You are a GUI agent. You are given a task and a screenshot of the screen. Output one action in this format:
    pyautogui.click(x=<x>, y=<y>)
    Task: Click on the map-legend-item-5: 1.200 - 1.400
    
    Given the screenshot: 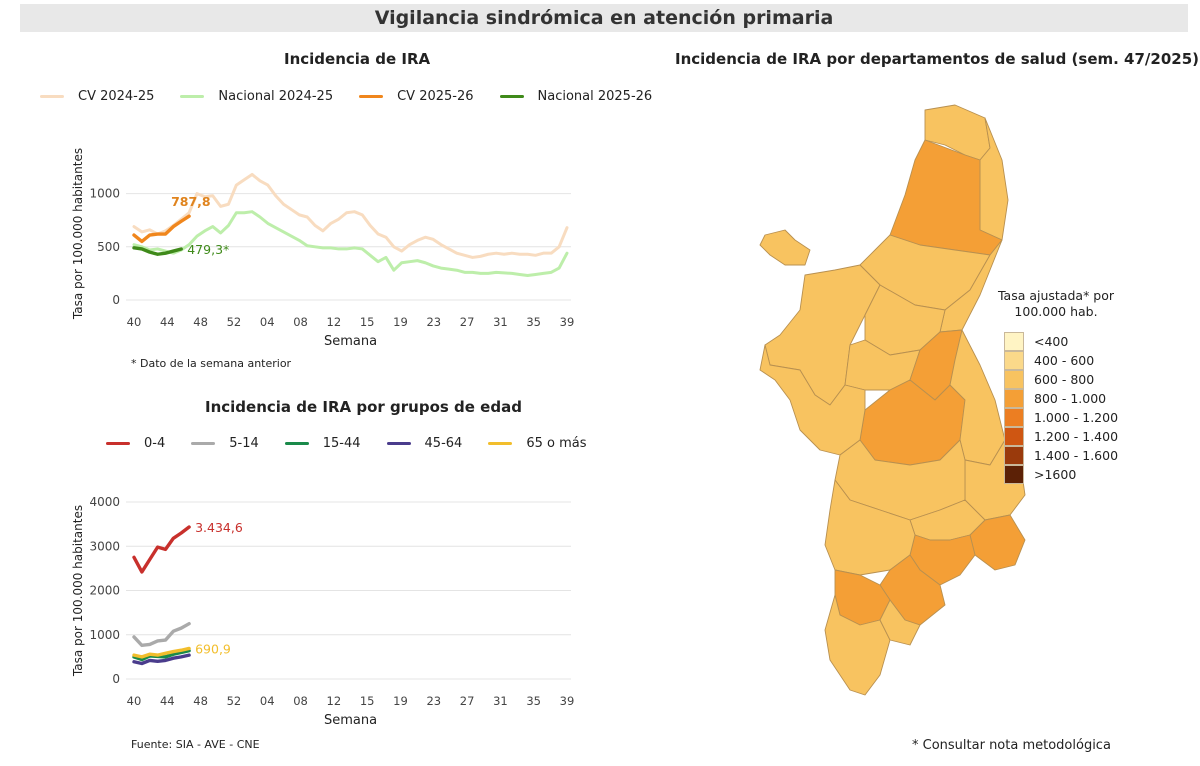 What is the action you would take?
    pyautogui.click(x=1061, y=436)
    